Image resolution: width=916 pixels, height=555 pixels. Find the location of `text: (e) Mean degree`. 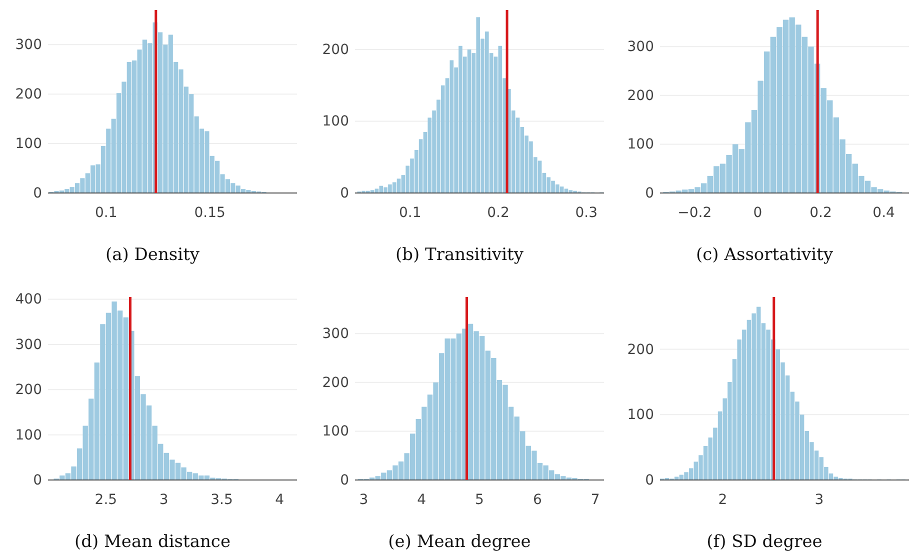

text: (e) Mean degree is located at coordinates (459, 542).